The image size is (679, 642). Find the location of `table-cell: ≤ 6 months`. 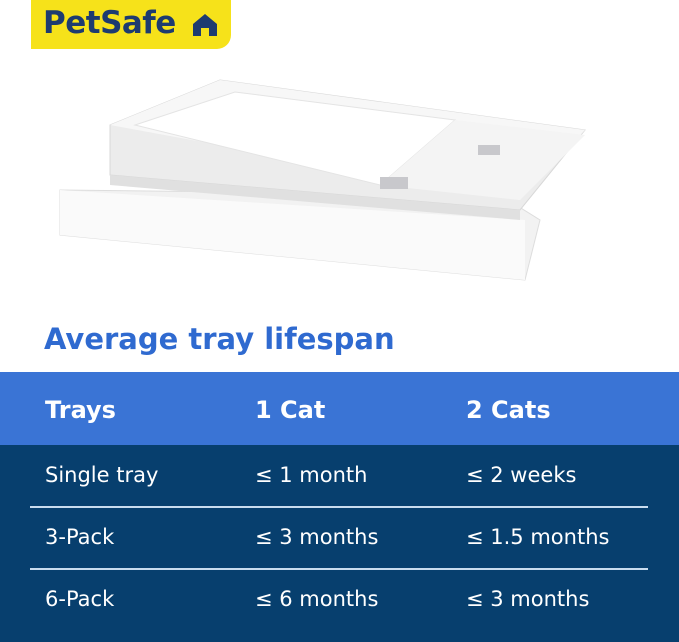

table-cell: ≤ 6 months is located at coordinates (317, 599).